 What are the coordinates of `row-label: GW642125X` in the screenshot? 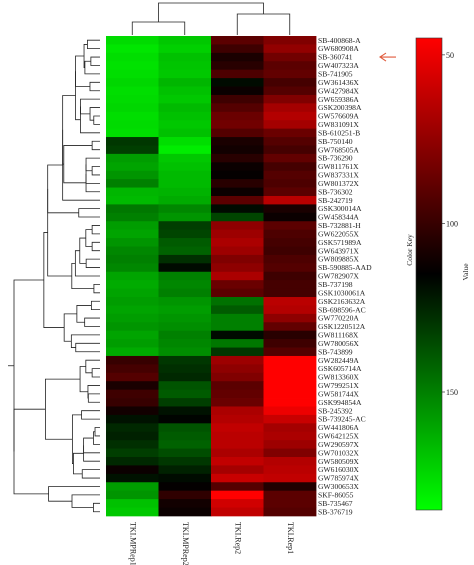 It's located at (338, 436).